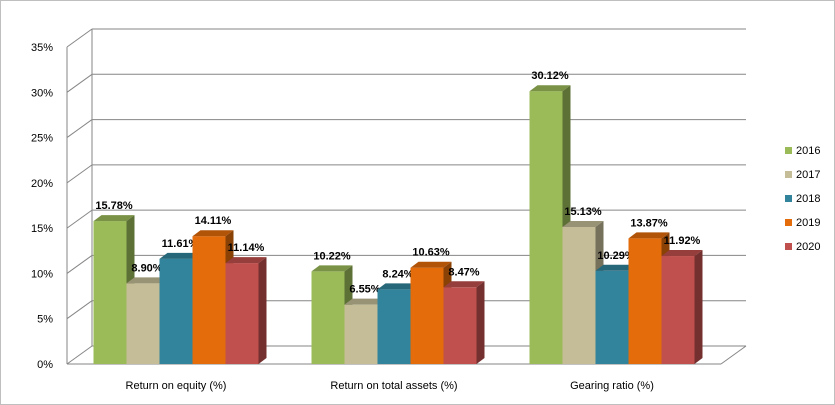  What do you see at coordinates (364, 290) in the screenshot?
I see `data-label: 6.55%` at bounding box center [364, 290].